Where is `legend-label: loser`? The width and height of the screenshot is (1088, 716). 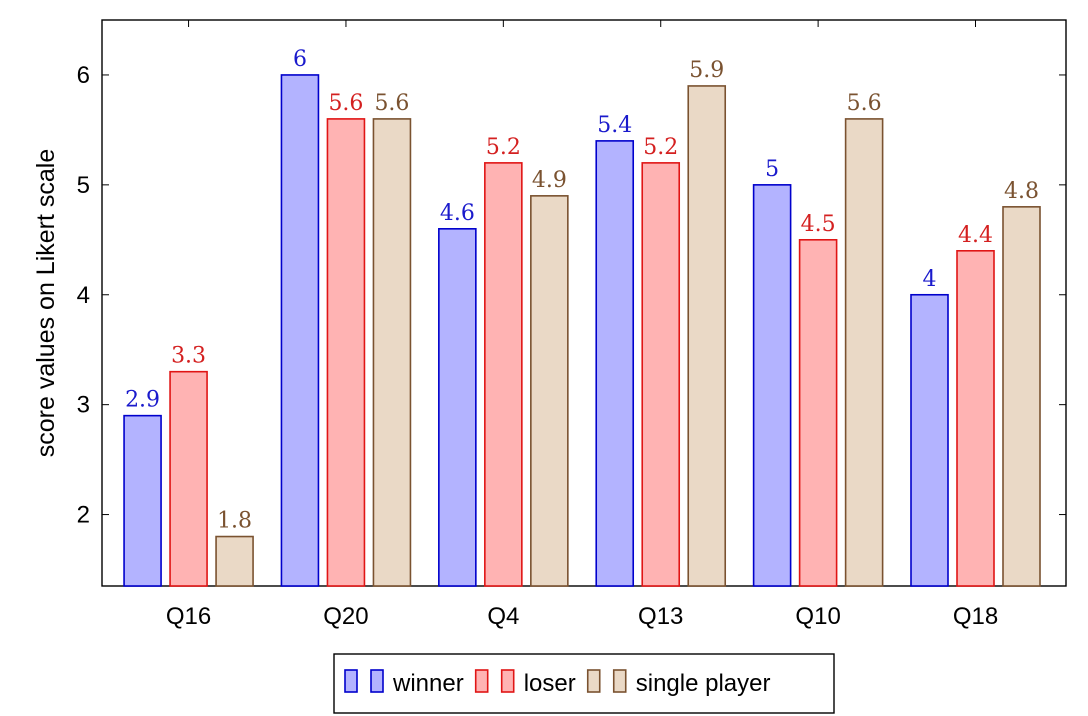 legend-label: loser is located at coordinates (550, 683).